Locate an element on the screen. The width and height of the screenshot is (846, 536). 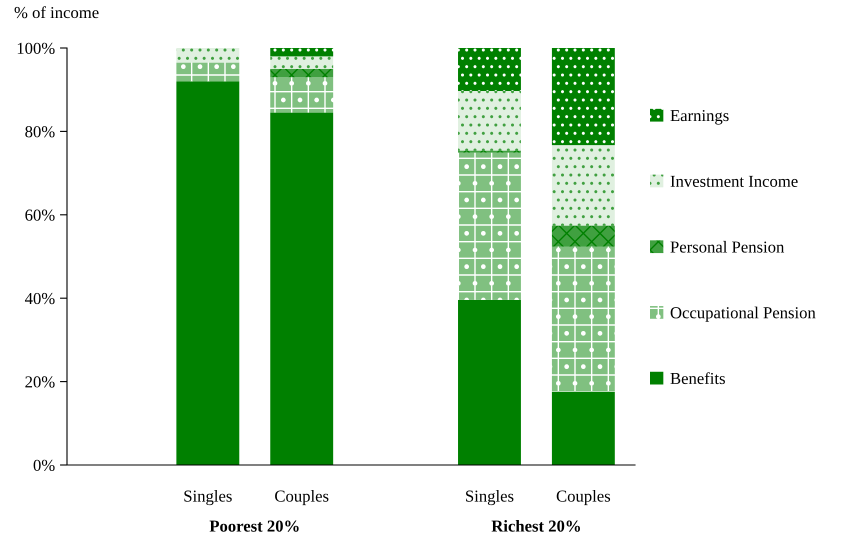
y-tick-label: 60% is located at coordinates (40, 215).